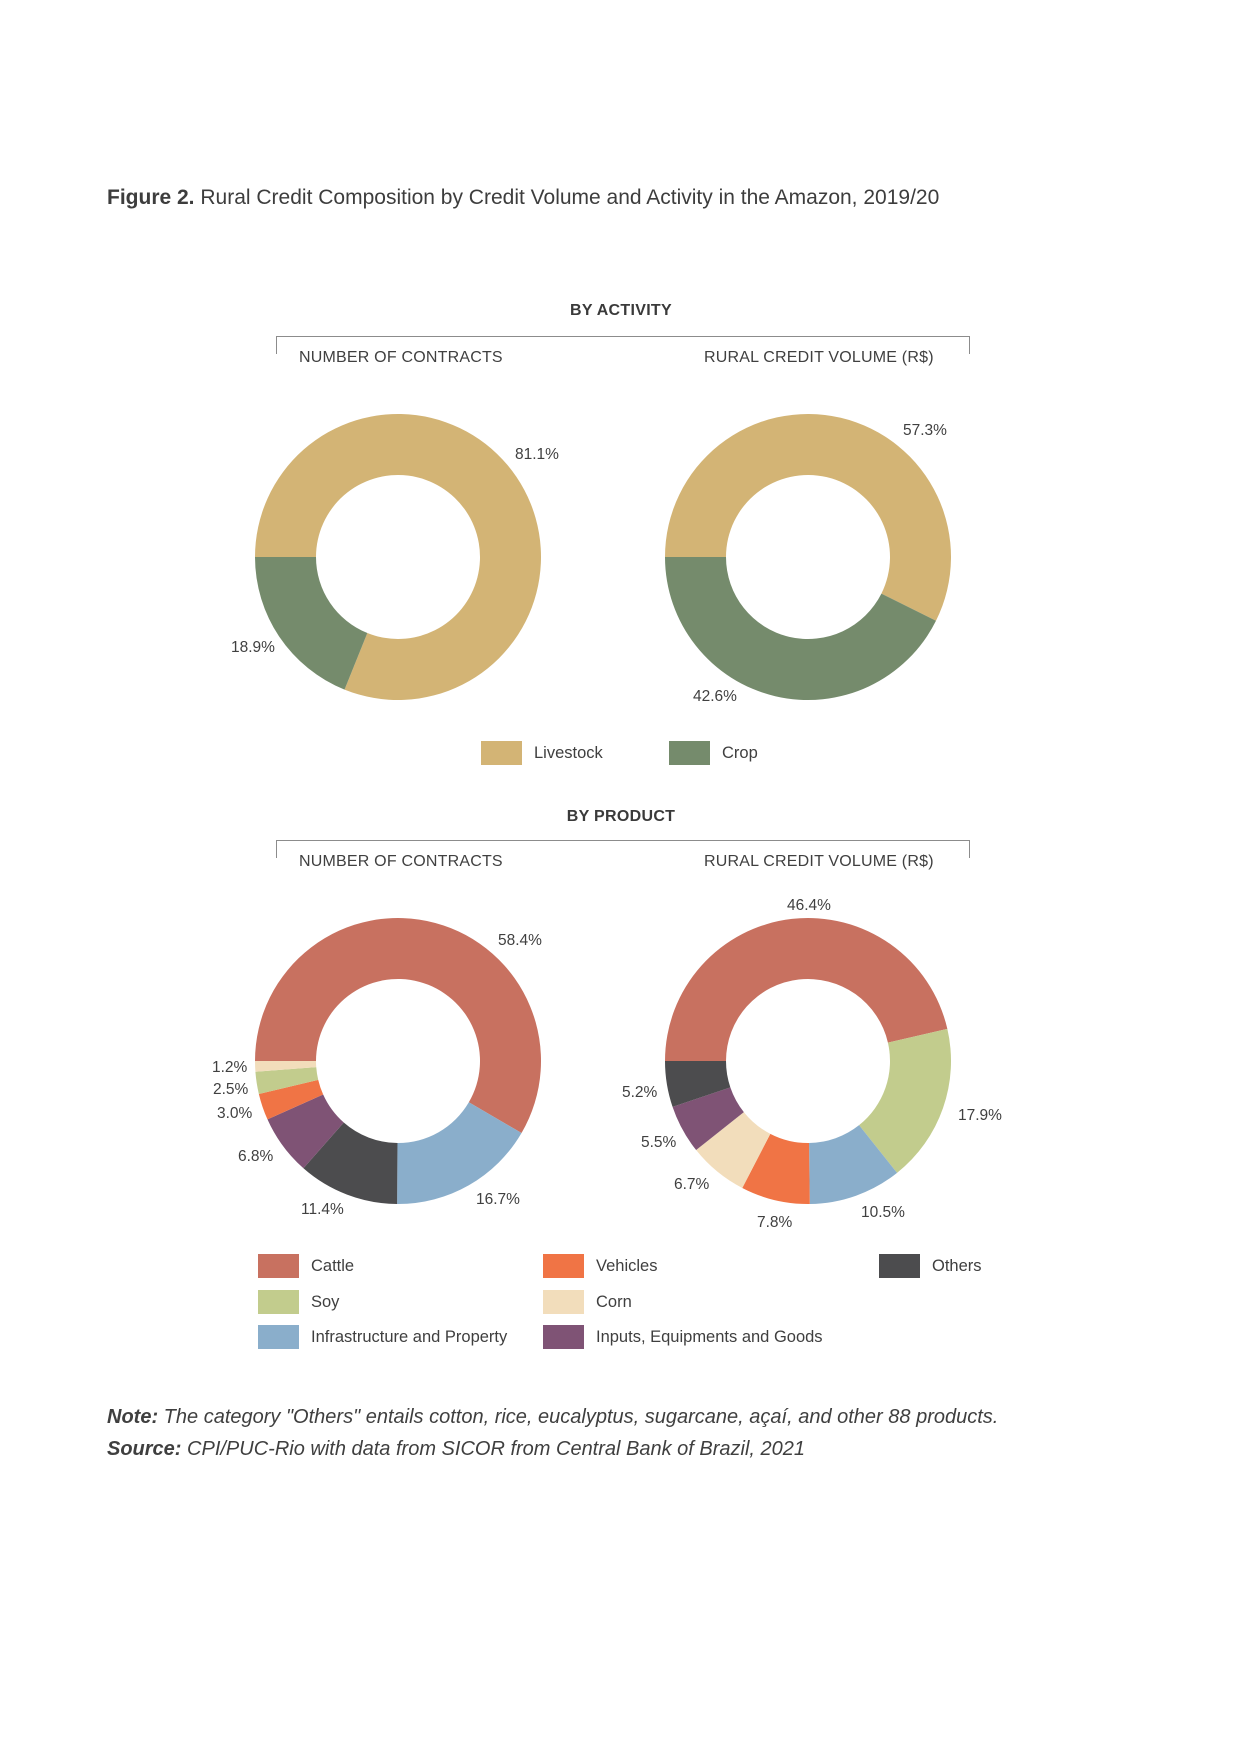 This screenshot has height=1754, width=1241. Describe the element at coordinates (713, 753) in the screenshot. I see `legend-item-crop: Crop` at that location.